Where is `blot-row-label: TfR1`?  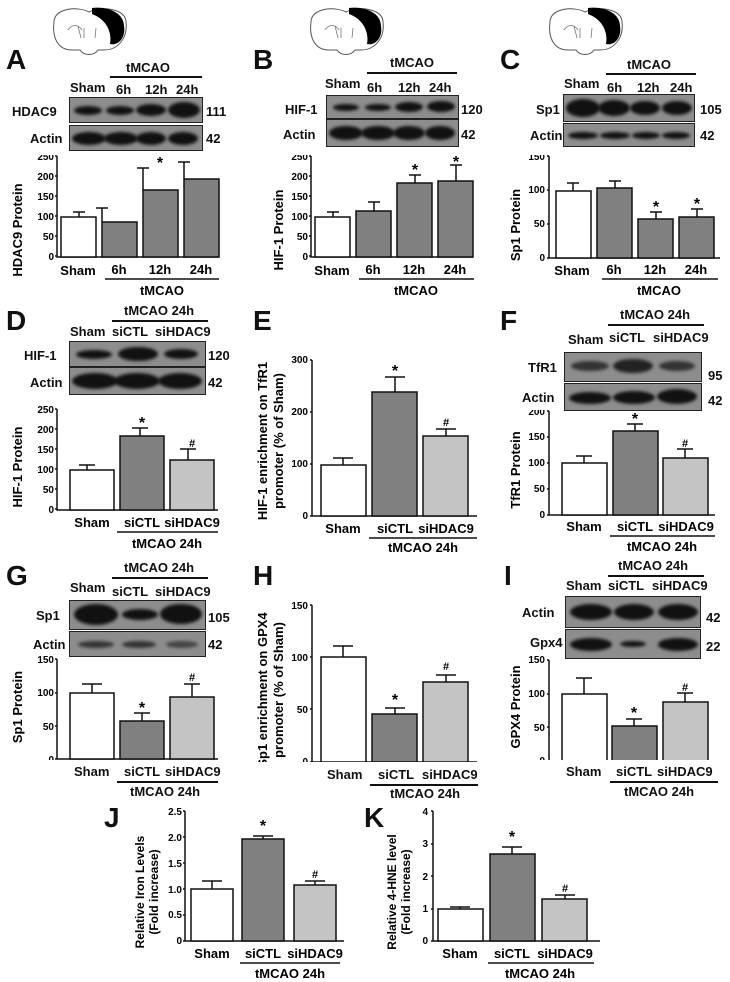 blot-row-label: TfR1 is located at coordinates (542, 367).